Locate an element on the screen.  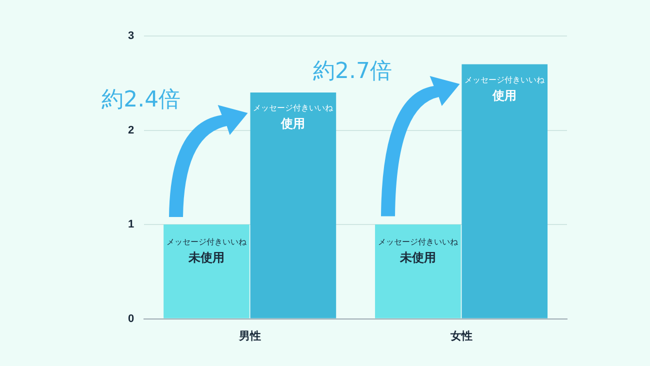
series-label: メッセージ付きいいね使用 is located at coordinates (505, 88).